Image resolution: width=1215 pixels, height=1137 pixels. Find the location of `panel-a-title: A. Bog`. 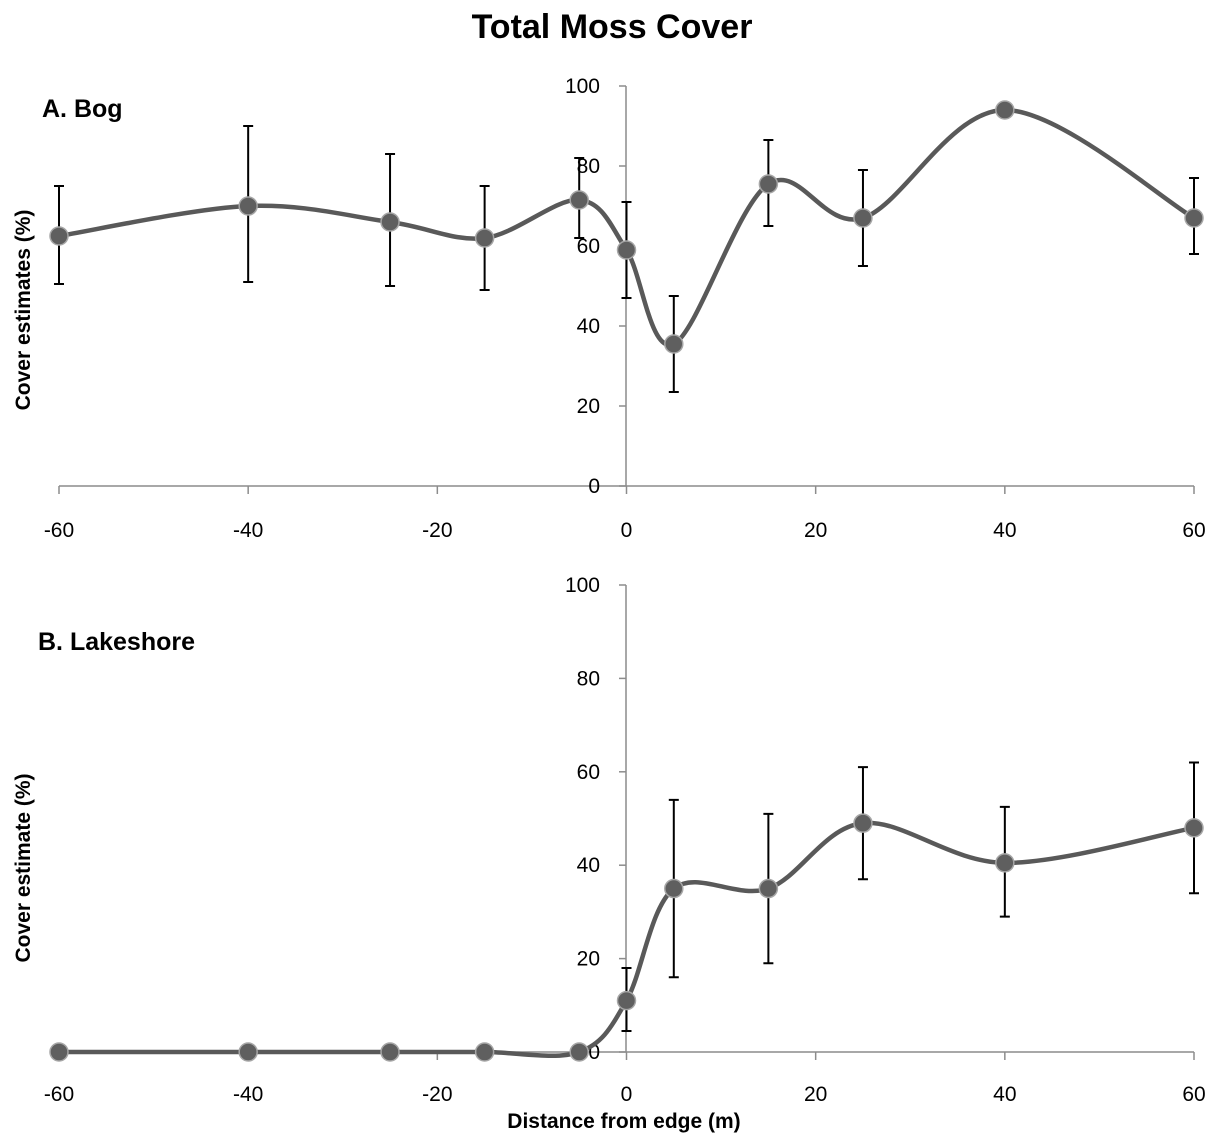

panel-a-title: A. Bog is located at coordinates (82, 109).